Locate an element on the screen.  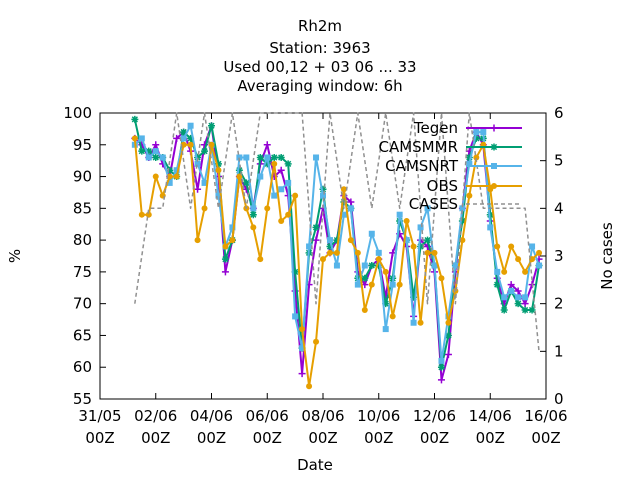
legend-label-camsmmr: CAMSMMR is located at coordinates (418, 147).